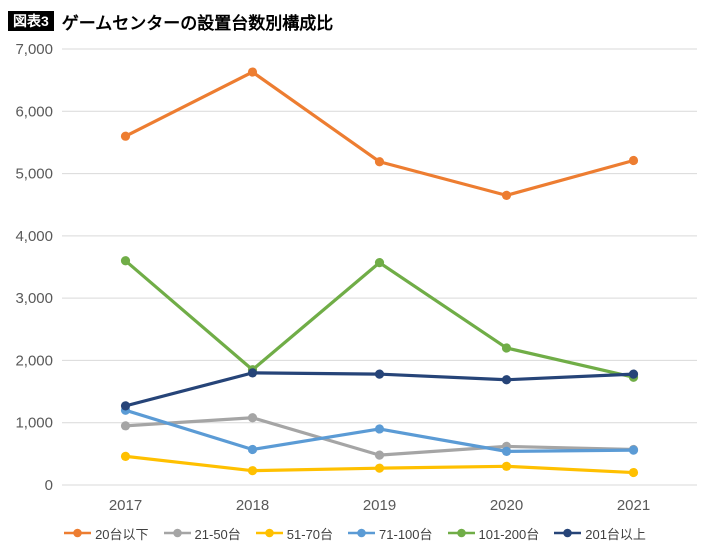  What do you see at coordinates (125, 505) in the screenshot?
I see `x-axis-label: 2017` at bounding box center [125, 505].